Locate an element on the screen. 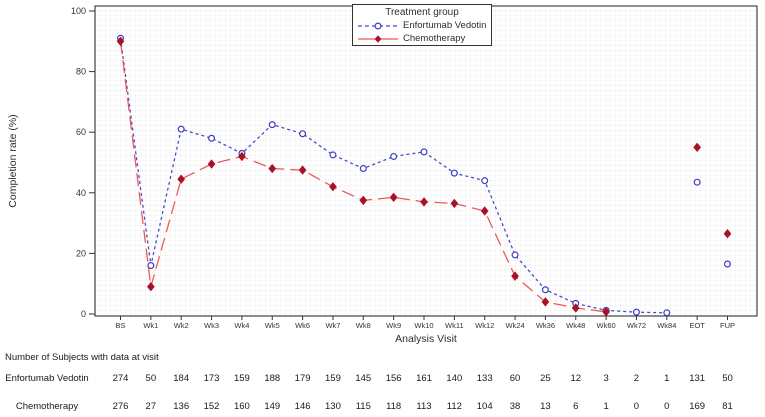  y-axis-title: Completion rate (%) is located at coordinates (13, 161).